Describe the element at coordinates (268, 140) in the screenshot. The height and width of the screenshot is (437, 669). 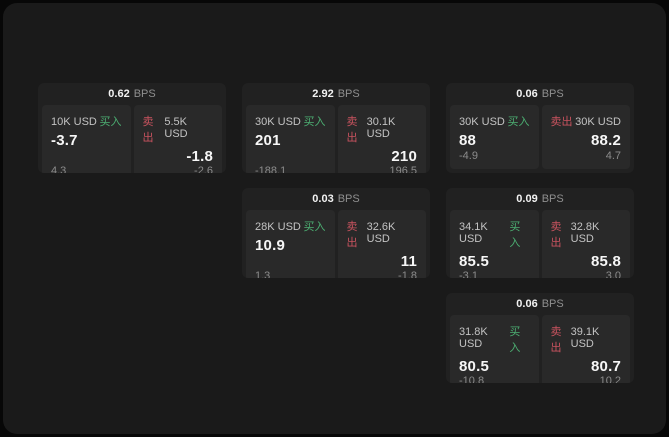
I see `buy-price: 201` at that location.